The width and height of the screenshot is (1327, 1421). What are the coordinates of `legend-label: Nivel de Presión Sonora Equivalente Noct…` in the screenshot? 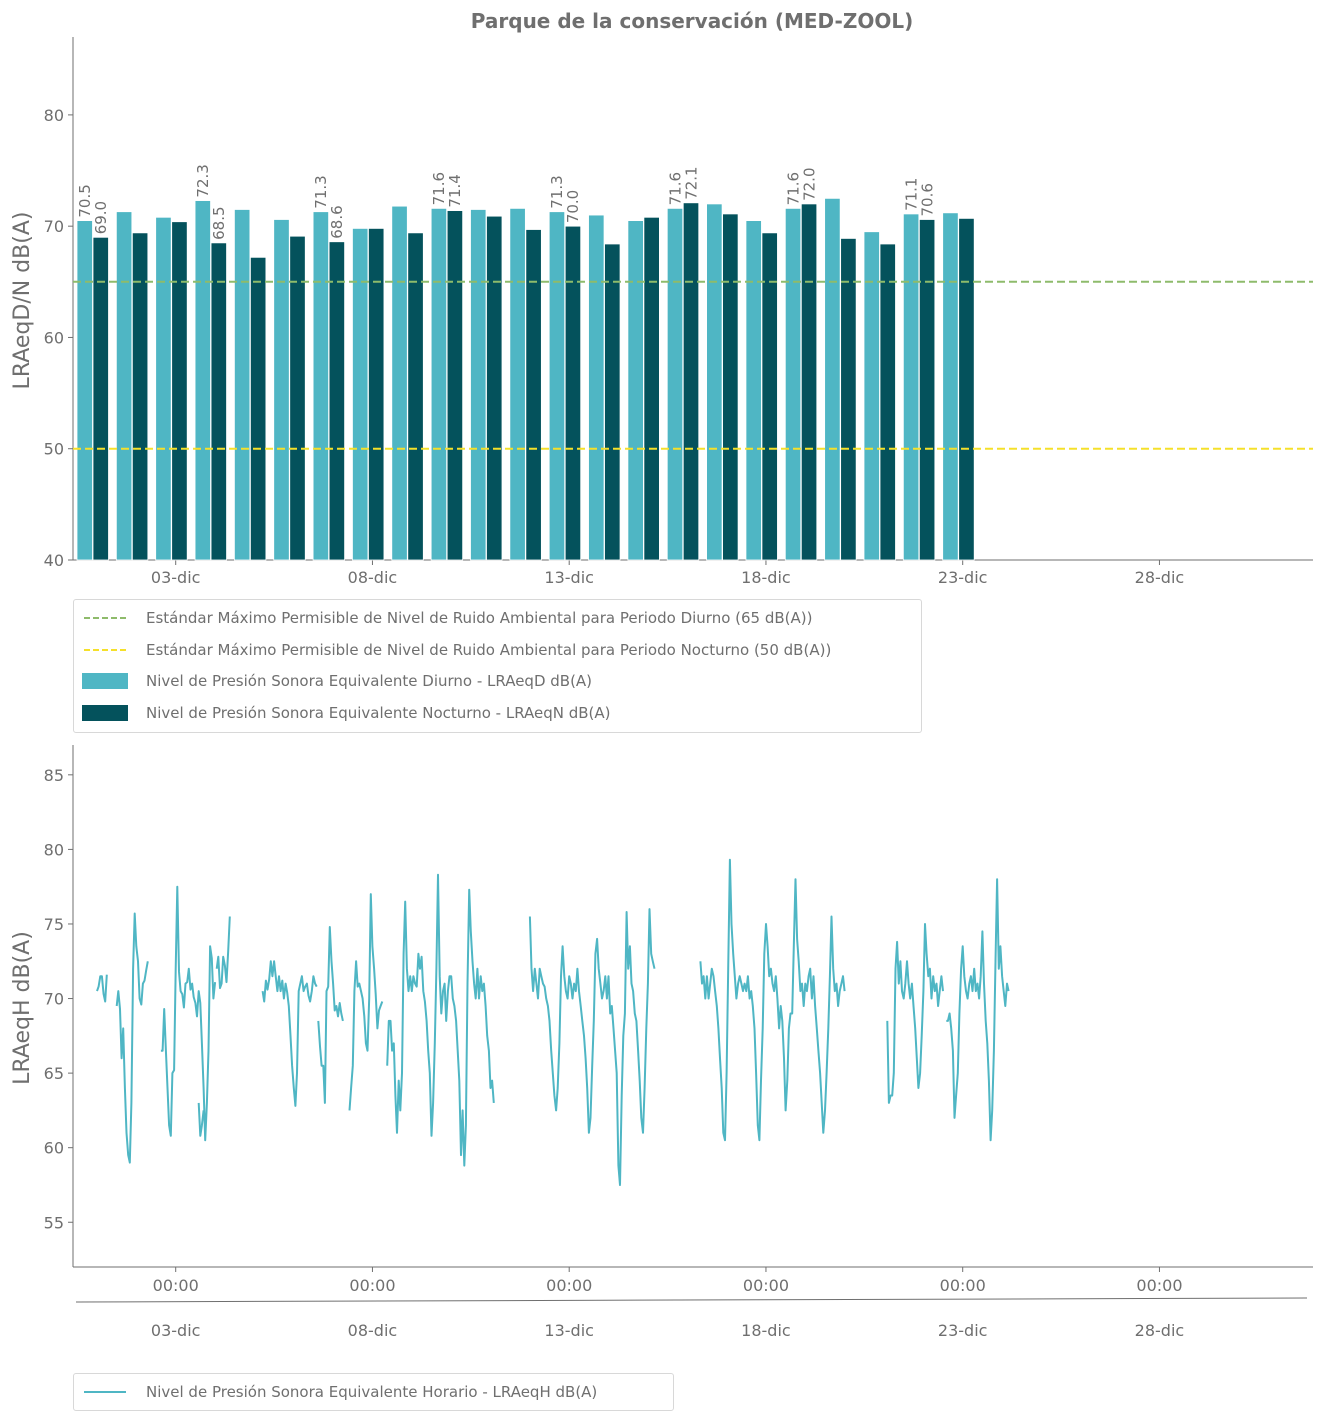 It's located at (378, 712).